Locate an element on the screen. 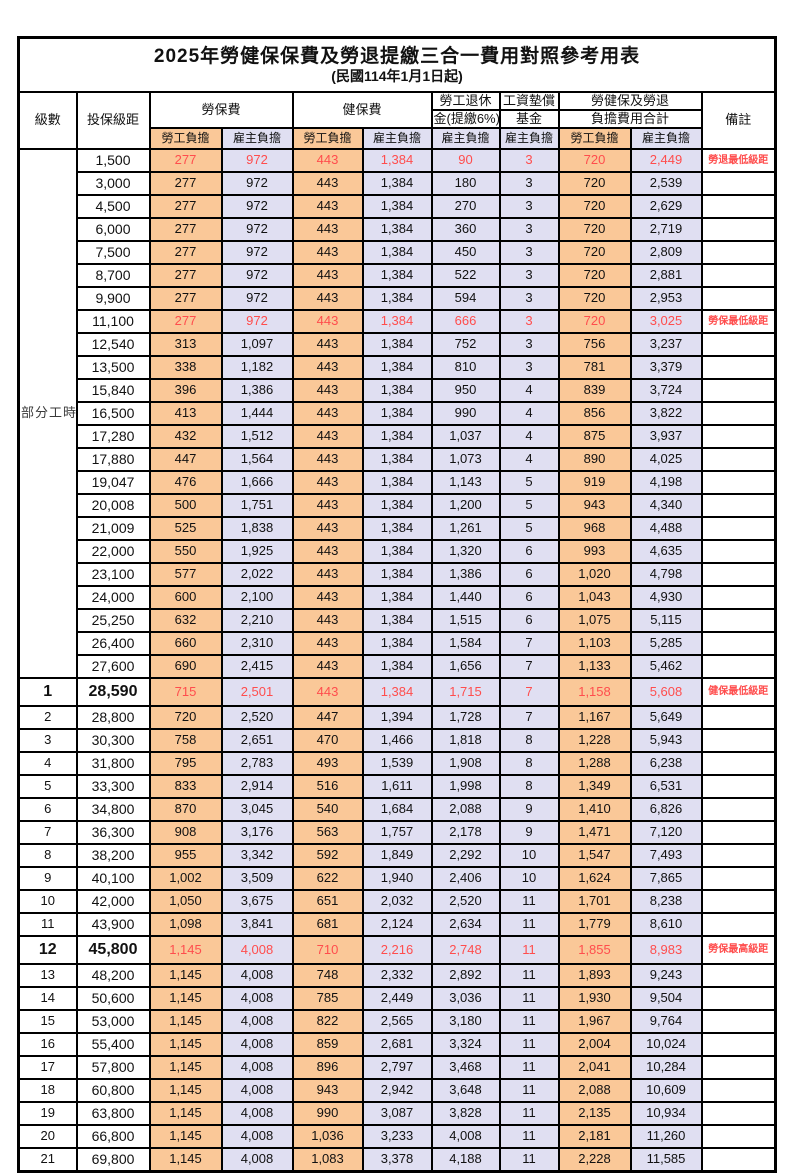 The height and width of the screenshot is (1173, 791). value-cell: 2,332 is located at coordinates (397, 975).